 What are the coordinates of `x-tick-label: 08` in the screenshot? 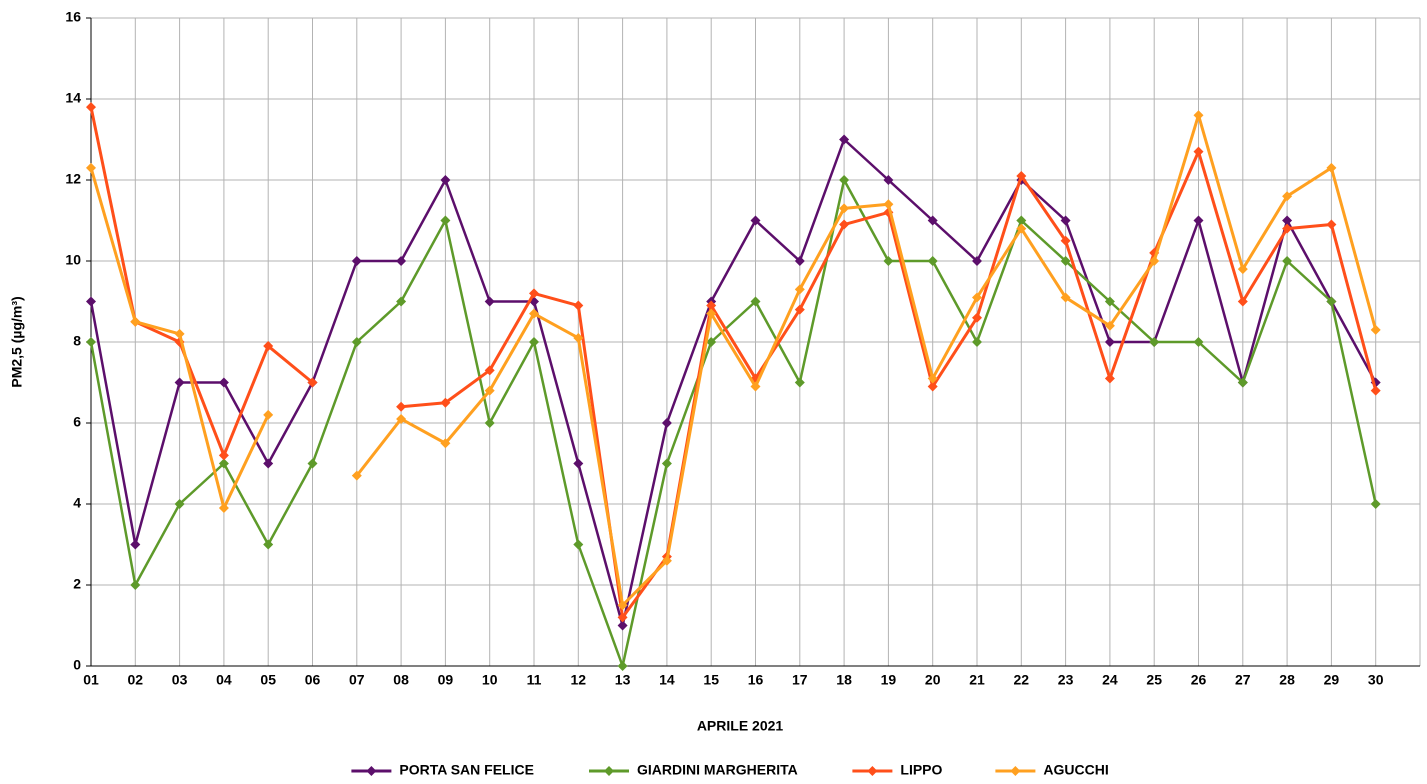 It's located at (401, 680).